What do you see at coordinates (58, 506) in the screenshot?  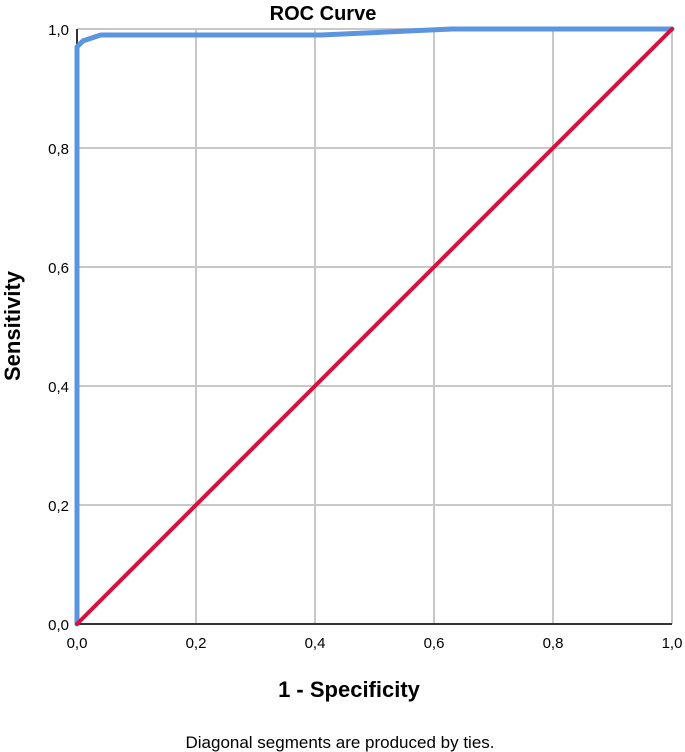 I see `y-tick-label: 0,2` at bounding box center [58, 506].